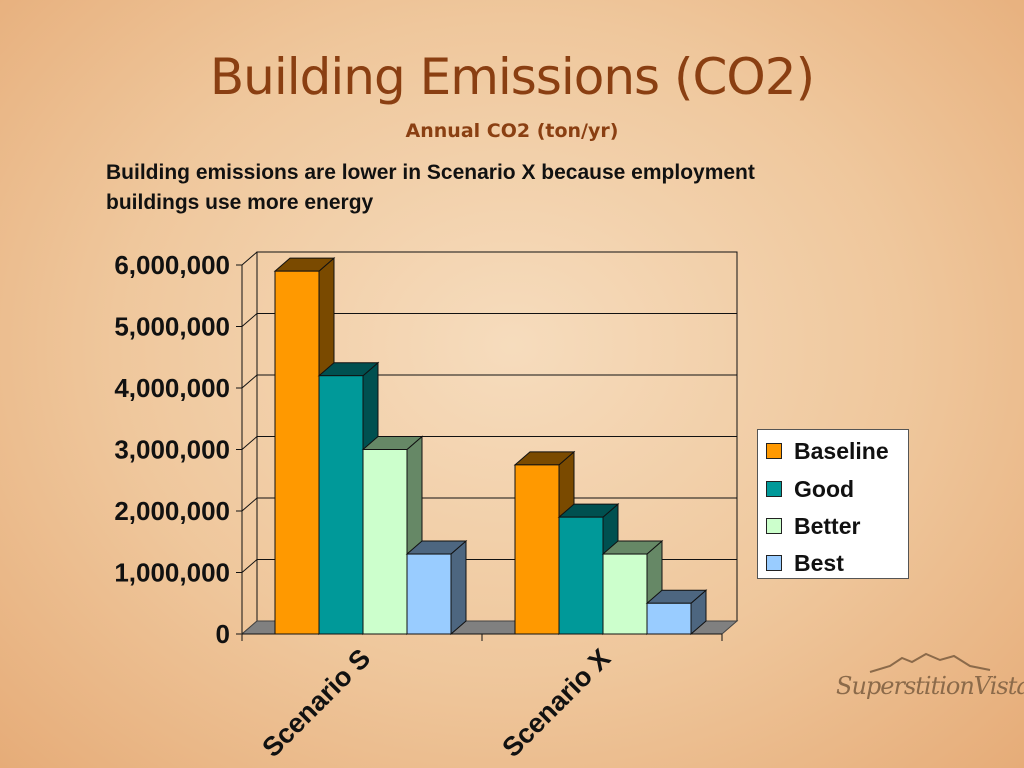 This screenshot has height=768, width=1024. I want to click on bar-best-scenario-x, so click(676, 612).